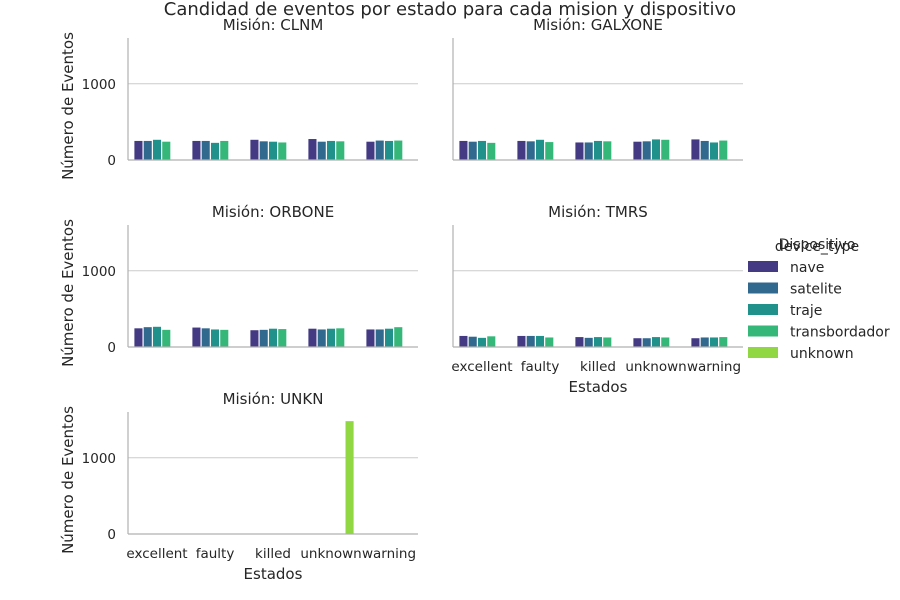 The image size is (900, 600). Describe the element at coordinates (840, 333) in the screenshot. I see `legend-label-transbordador: transbordador` at that location.